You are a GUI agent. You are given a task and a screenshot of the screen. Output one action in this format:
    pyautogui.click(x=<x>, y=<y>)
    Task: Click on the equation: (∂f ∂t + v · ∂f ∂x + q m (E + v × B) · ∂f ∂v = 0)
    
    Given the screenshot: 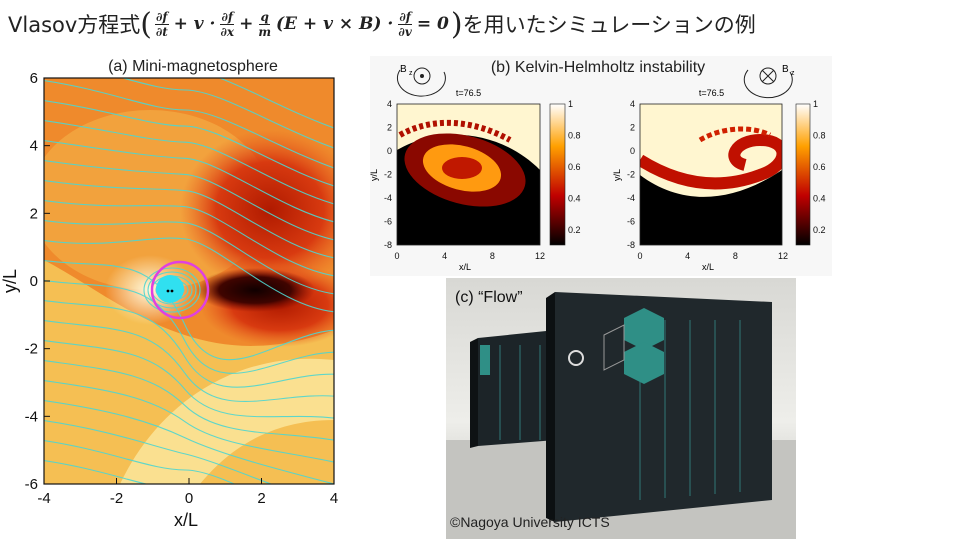 What is the action you would take?
    pyautogui.click(x=301, y=24)
    